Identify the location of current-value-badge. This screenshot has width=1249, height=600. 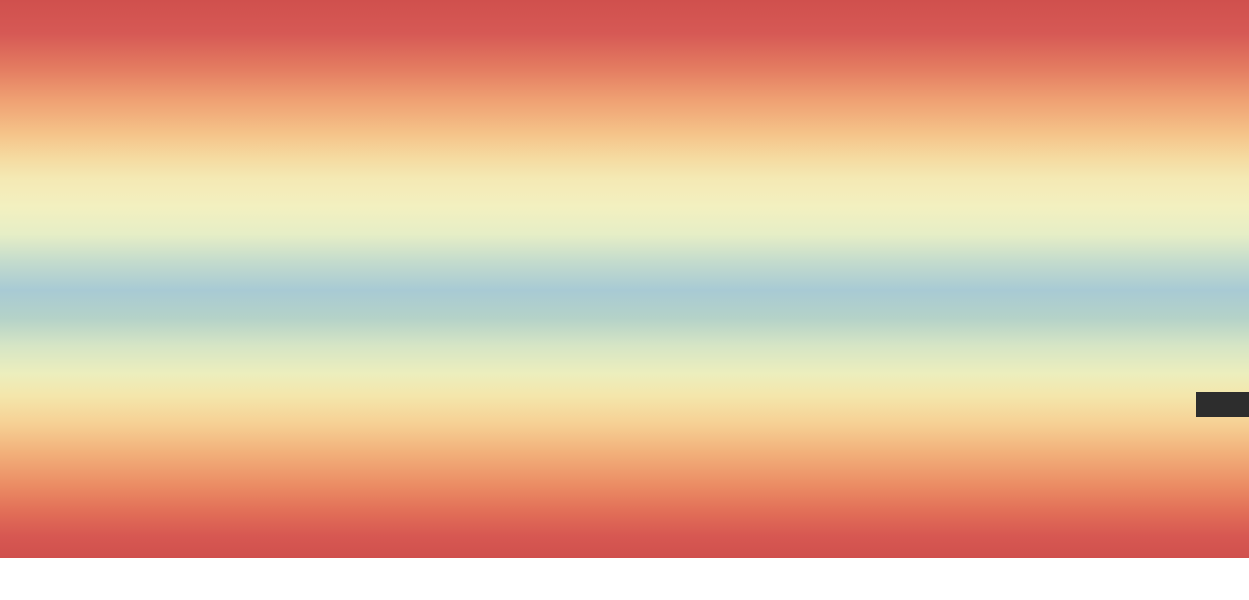
(1222, 404).